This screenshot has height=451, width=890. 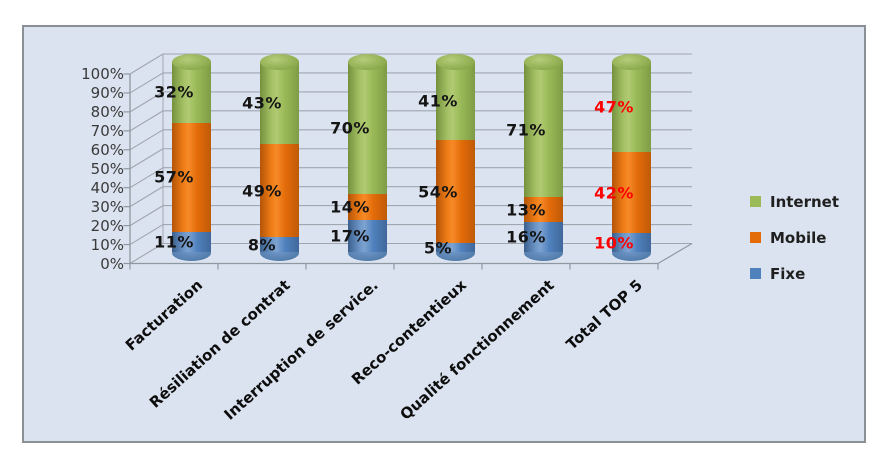 I want to click on y-tick-label: 20%, so click(x=107, y=225).